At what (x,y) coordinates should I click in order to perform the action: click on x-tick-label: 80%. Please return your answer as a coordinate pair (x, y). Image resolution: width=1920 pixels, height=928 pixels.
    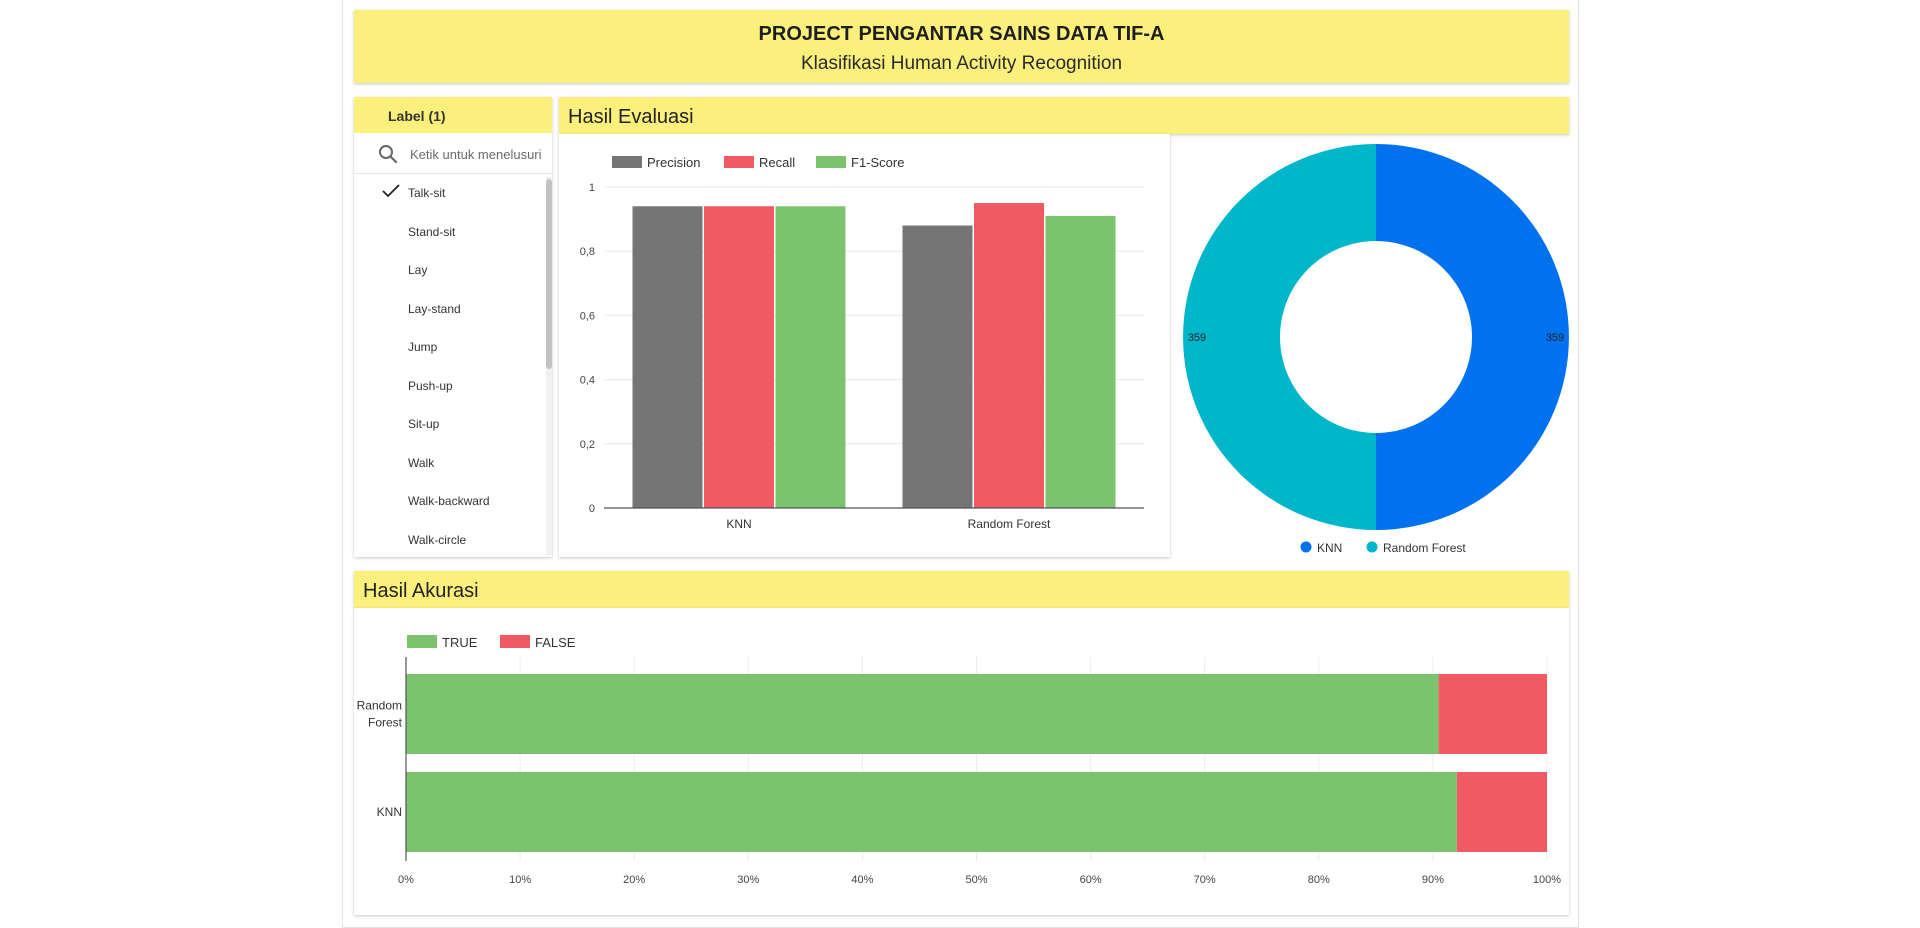
    Looking at the image, I should click on (1319, 880).